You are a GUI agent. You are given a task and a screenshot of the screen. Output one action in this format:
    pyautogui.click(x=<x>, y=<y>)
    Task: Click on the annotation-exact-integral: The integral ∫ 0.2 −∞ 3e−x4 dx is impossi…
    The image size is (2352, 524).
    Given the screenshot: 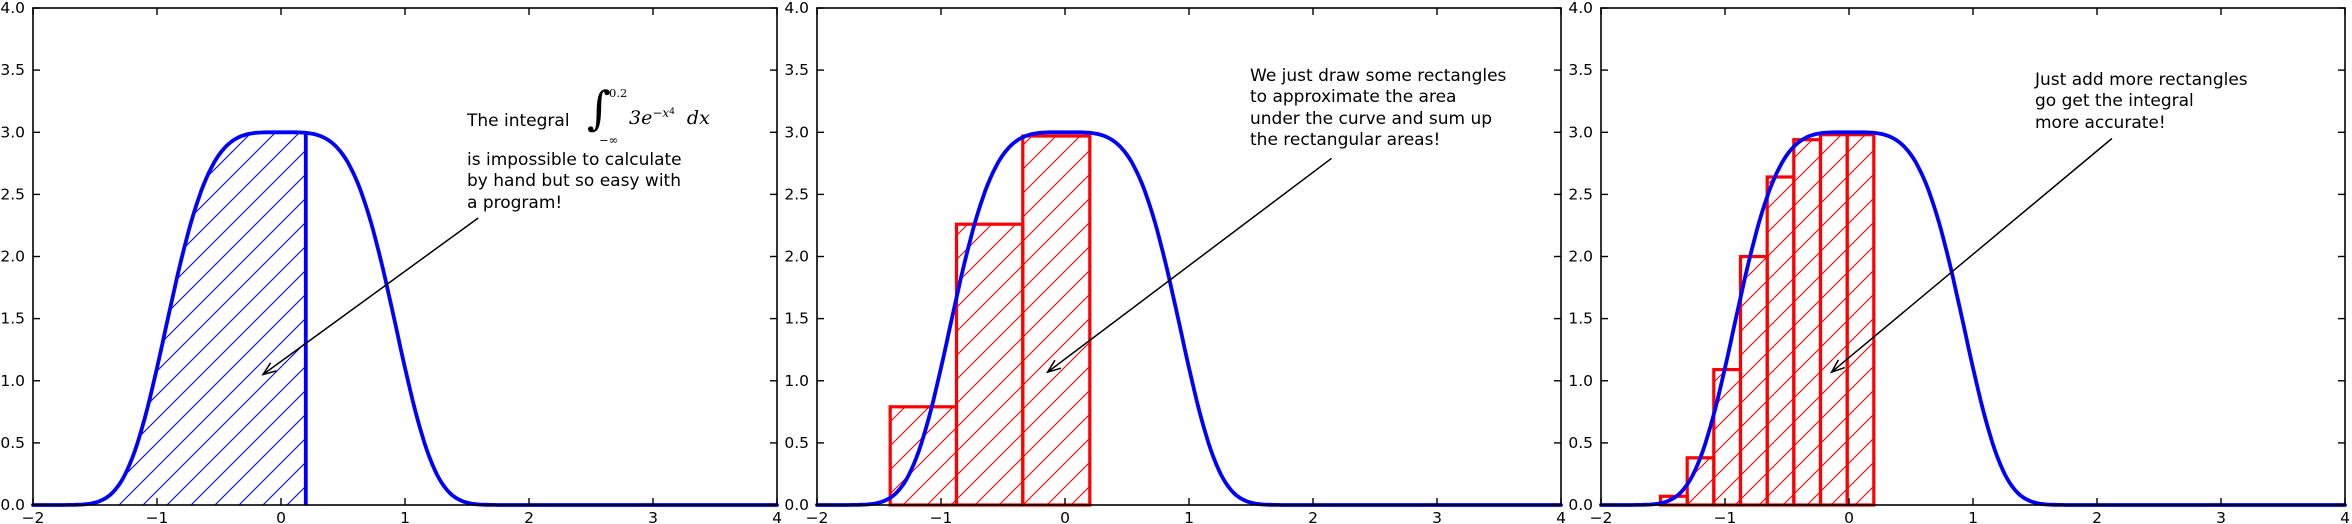 What is the action you would take?
    pyautogui.click(x=597, y=147)
    